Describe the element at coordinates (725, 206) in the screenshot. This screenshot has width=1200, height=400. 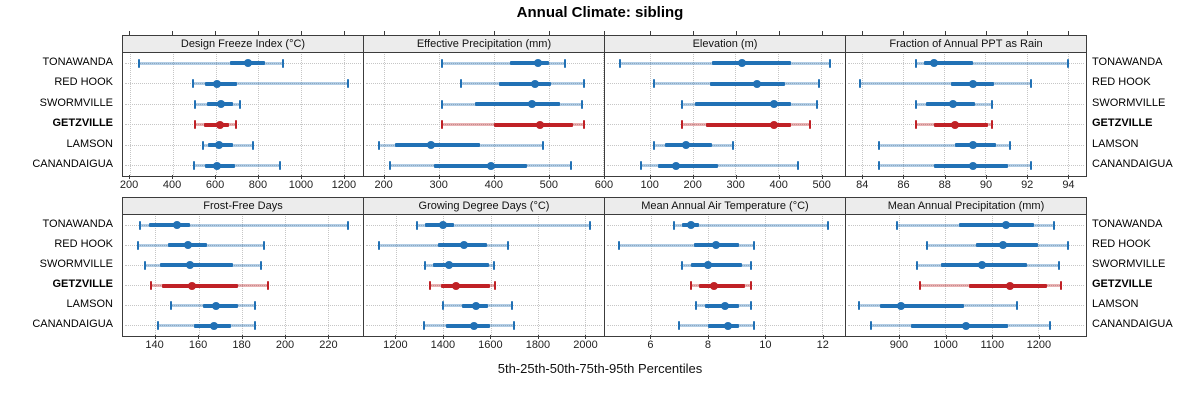
I see `strip-label-mean-annual-air-temperature-c: Mean Annual Air Temperature (°C)` at that location.